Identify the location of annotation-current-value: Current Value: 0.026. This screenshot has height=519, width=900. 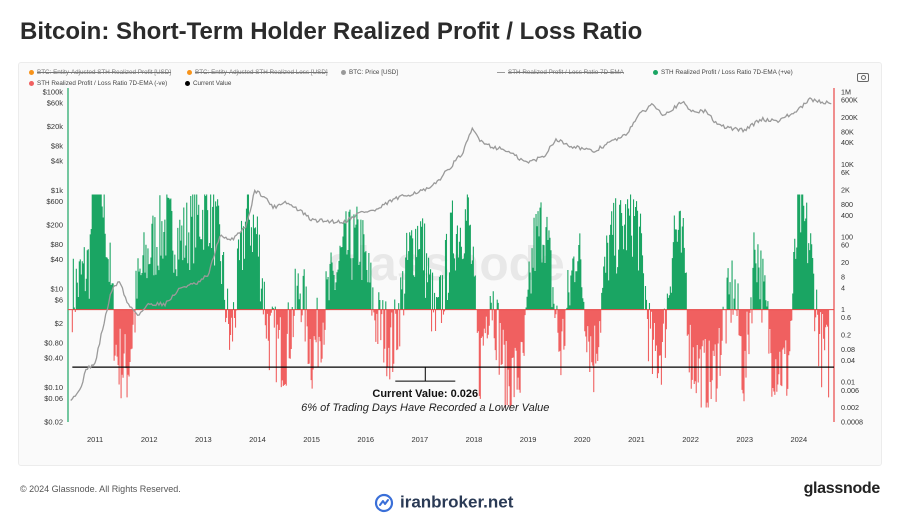
(425, 394).